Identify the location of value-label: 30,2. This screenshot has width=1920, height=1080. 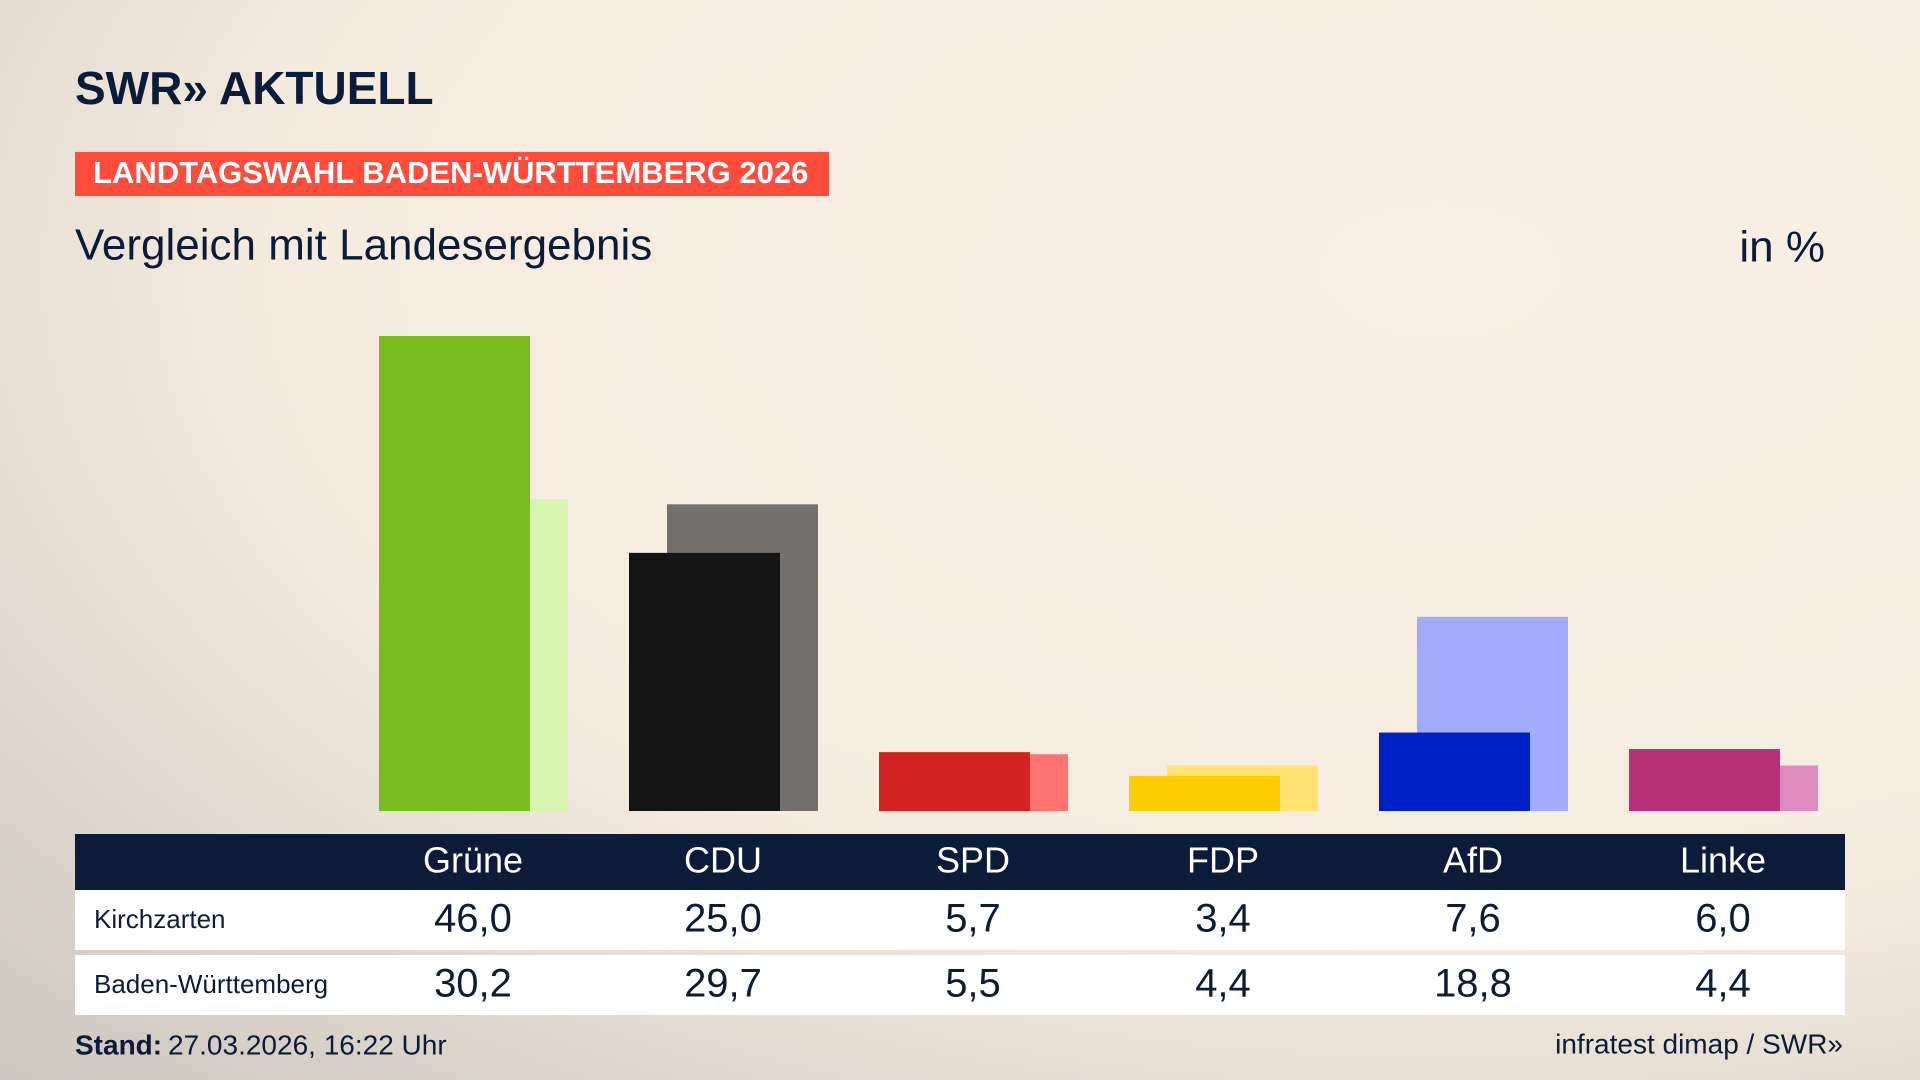
(473, 984).